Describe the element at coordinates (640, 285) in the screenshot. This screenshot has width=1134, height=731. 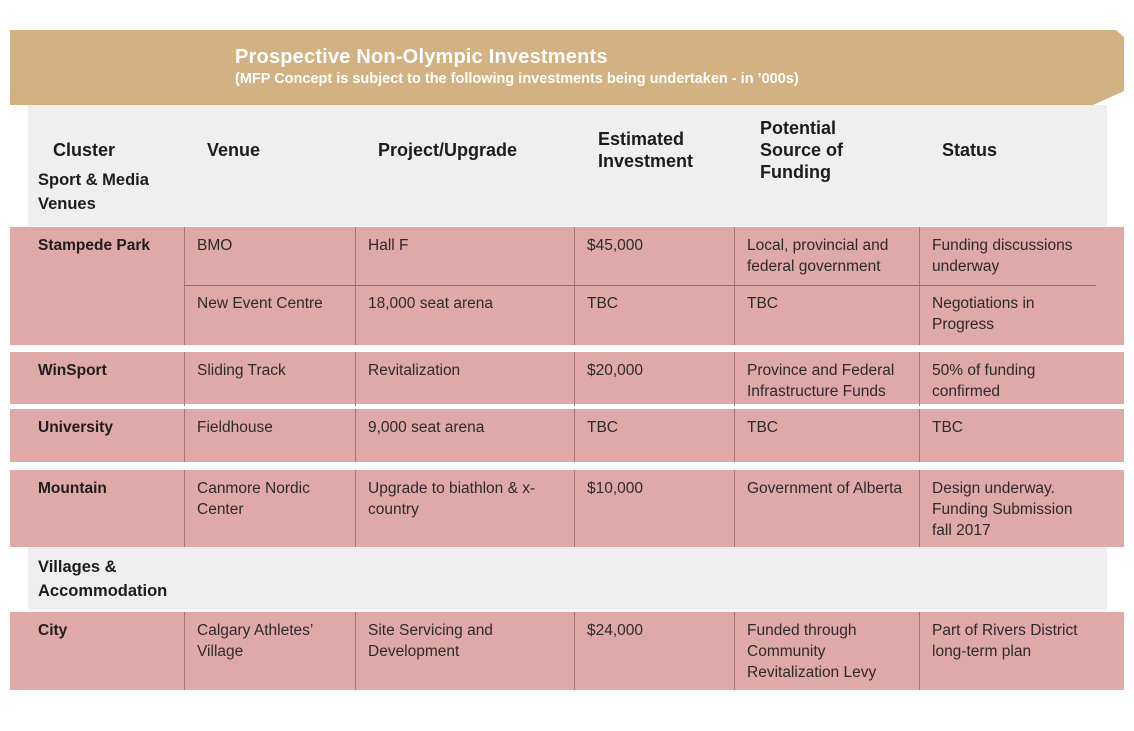
I see `subrow-divider` at that location.